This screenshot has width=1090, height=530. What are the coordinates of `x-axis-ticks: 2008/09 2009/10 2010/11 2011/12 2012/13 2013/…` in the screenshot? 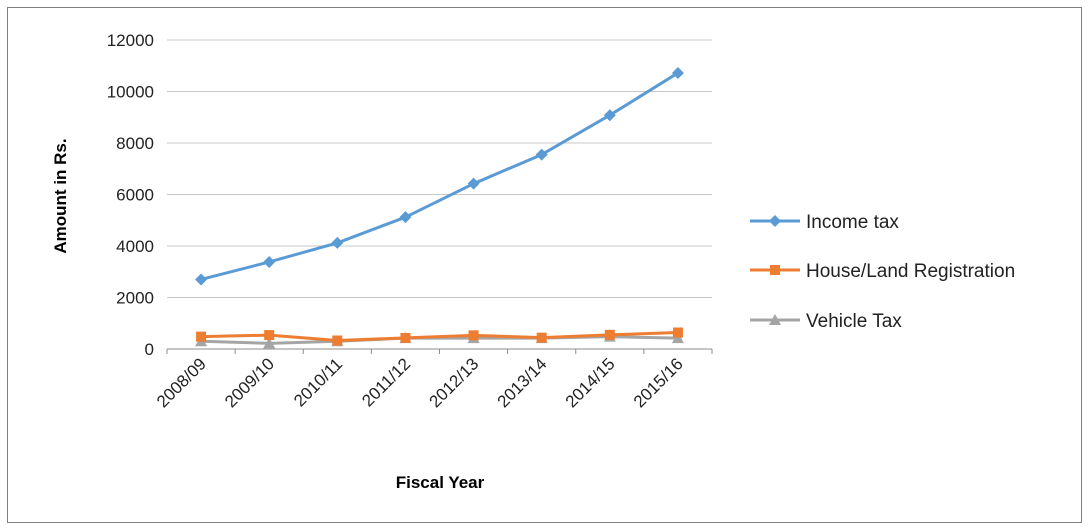 It's located at (433, 380).